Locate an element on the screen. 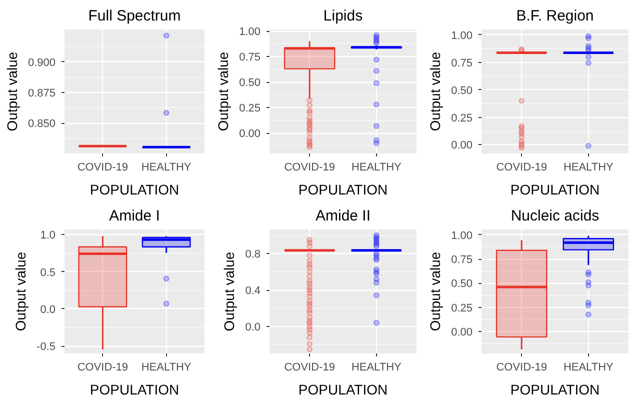 Image resolution: width=636 pixels, height=401 pixels. chart-title: Nucleic acids is located at coordinates (555, 216).